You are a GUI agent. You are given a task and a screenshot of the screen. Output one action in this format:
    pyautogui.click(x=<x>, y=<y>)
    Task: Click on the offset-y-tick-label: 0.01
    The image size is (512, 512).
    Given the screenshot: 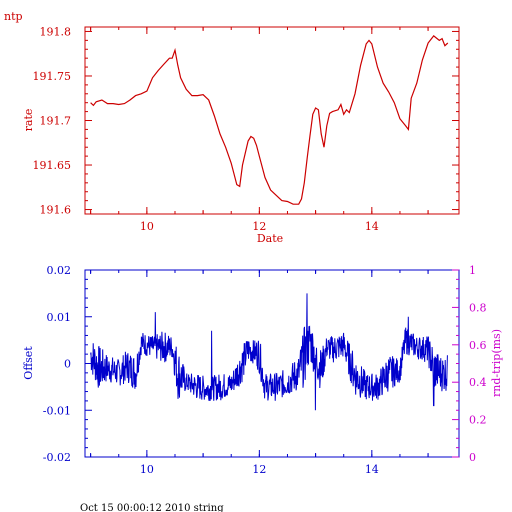 What is the action you would take?
    pyautogui.click(x=59, y=317)
    